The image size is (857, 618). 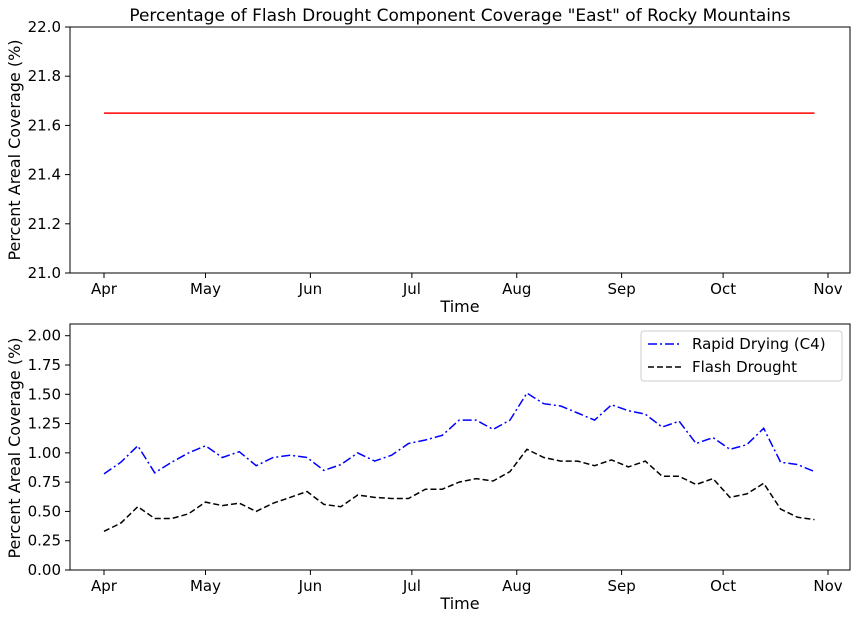 What do you see at coordinates (621, 289) in the screenshot?
I see `top-x-tick-label: Sep` at bounding box center [621, 289].